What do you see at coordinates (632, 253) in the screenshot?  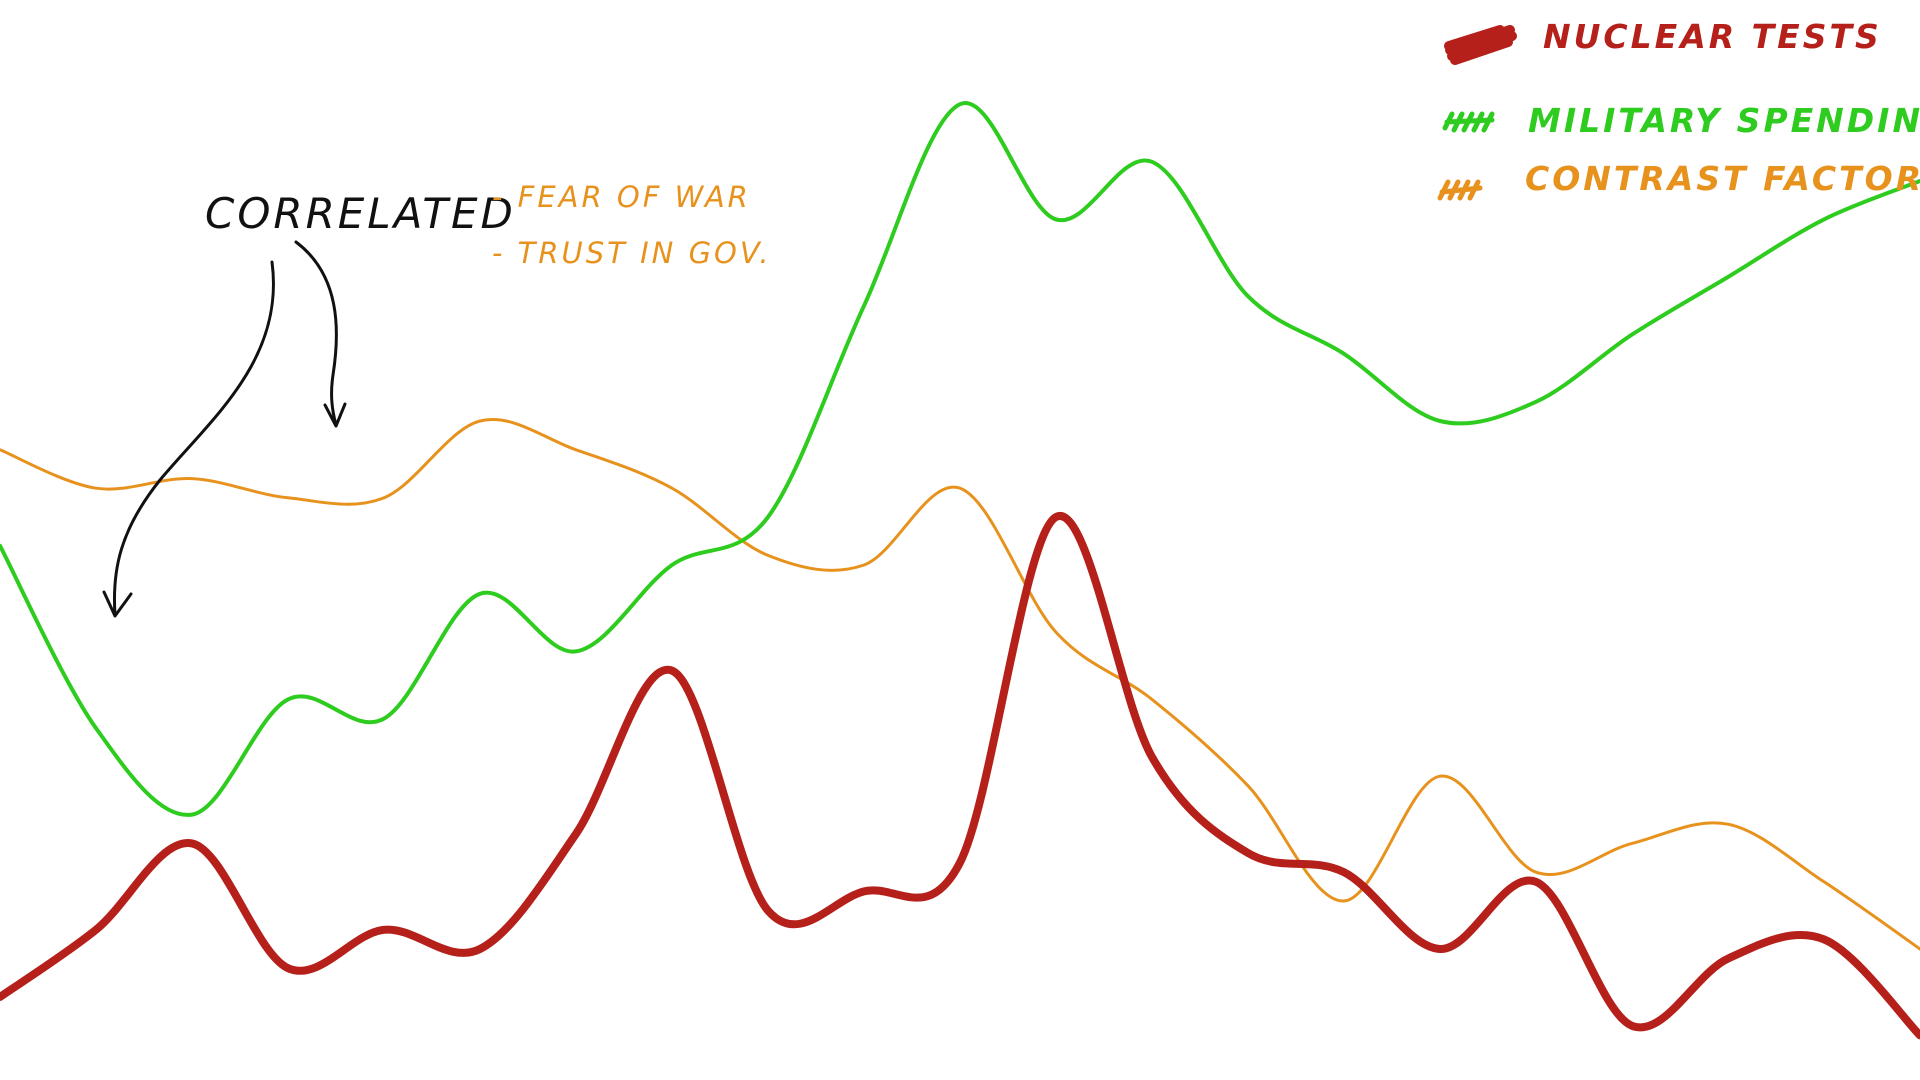 I see `annotation-trust-in-gov: - Trust in gov.` at bounding box center [632, 253].